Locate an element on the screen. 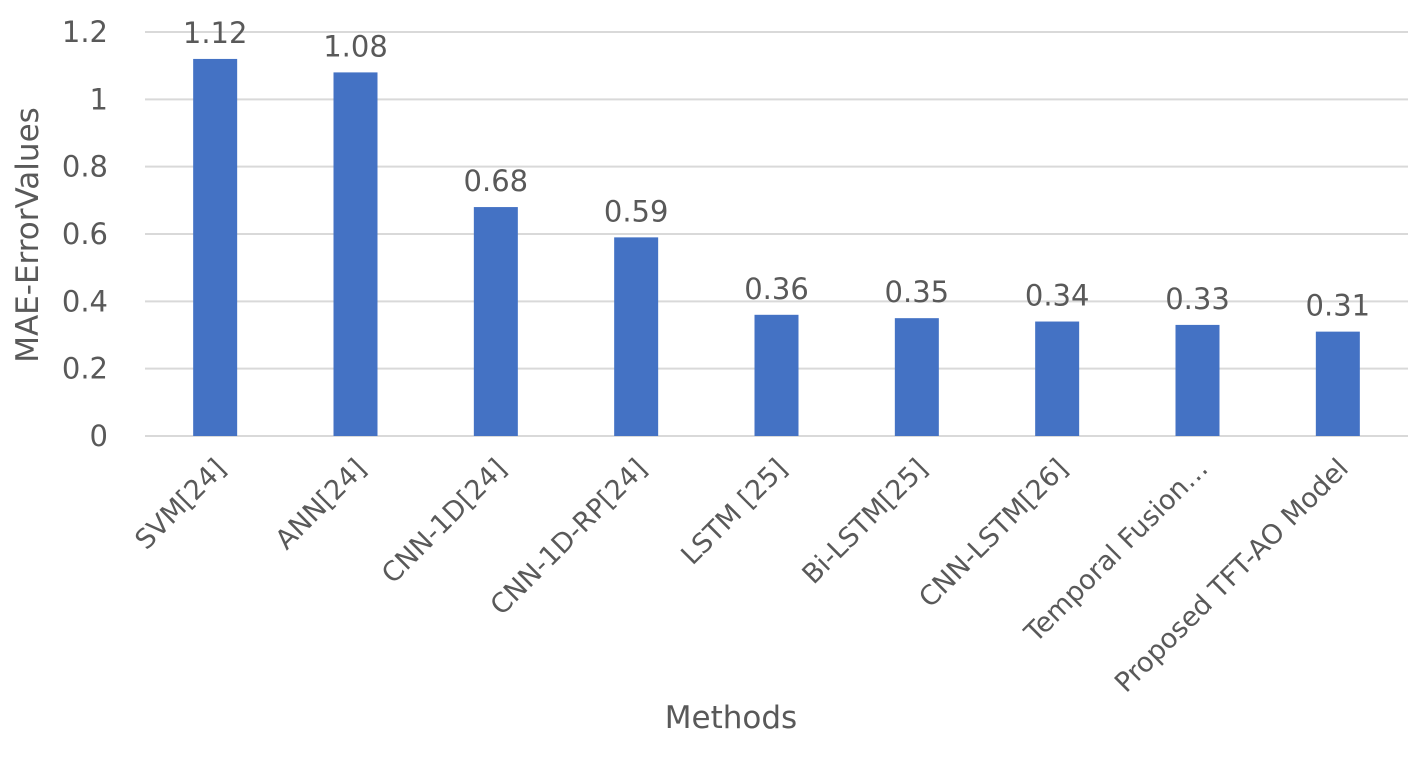 This screenshot has width=1417, height=758. x-tick-label: Bi-LSTM[25] is located at coordinates (864, 521).